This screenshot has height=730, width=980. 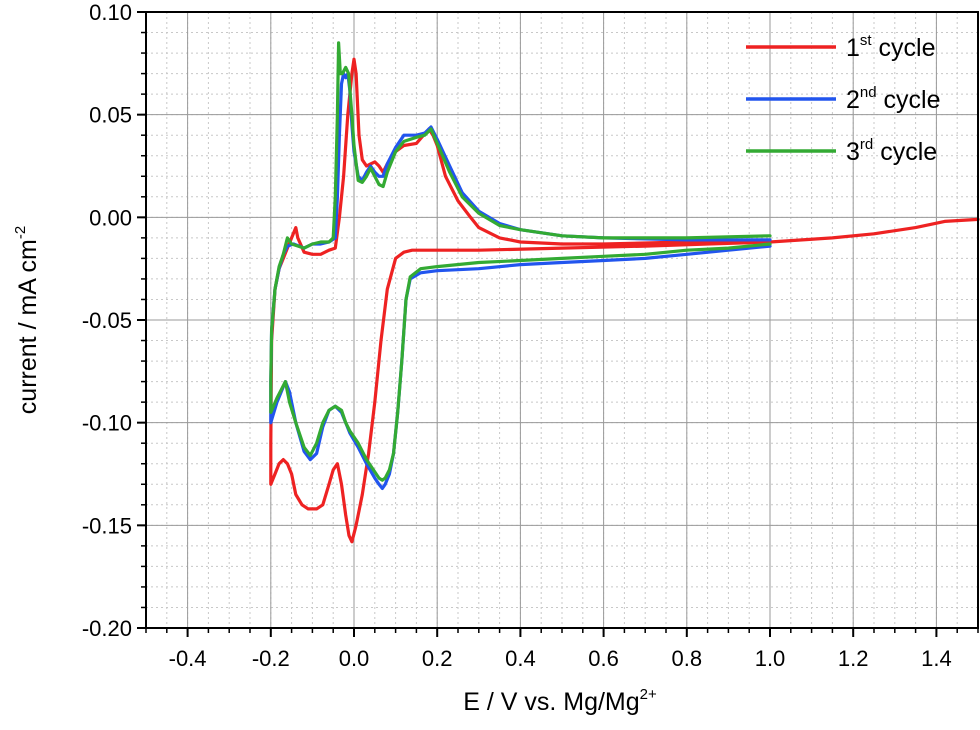 What do you see at coordinates (354, 658) in the screenshot?
I see `x-tick-label: 0.0` at bounding box center [354, 658].